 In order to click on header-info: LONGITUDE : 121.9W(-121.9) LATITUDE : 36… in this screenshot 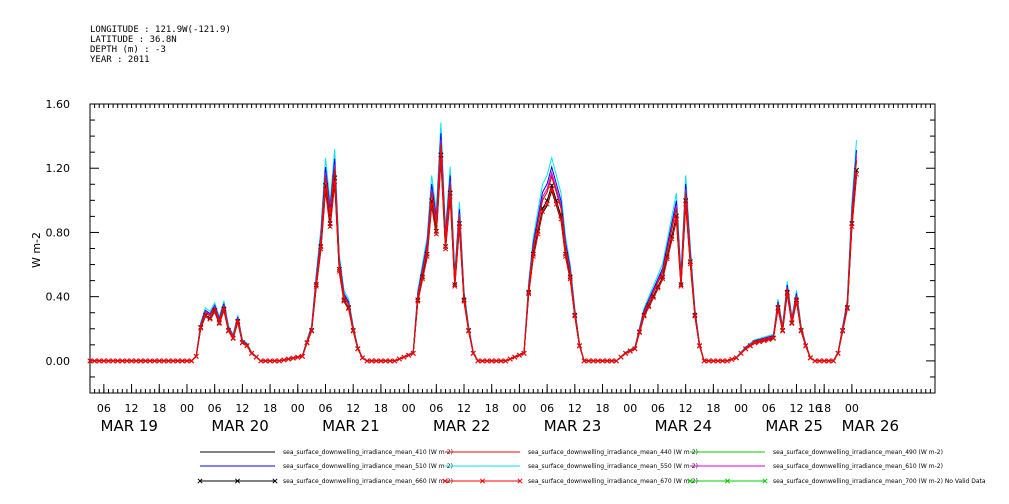, I will do `click(160, 45)`.